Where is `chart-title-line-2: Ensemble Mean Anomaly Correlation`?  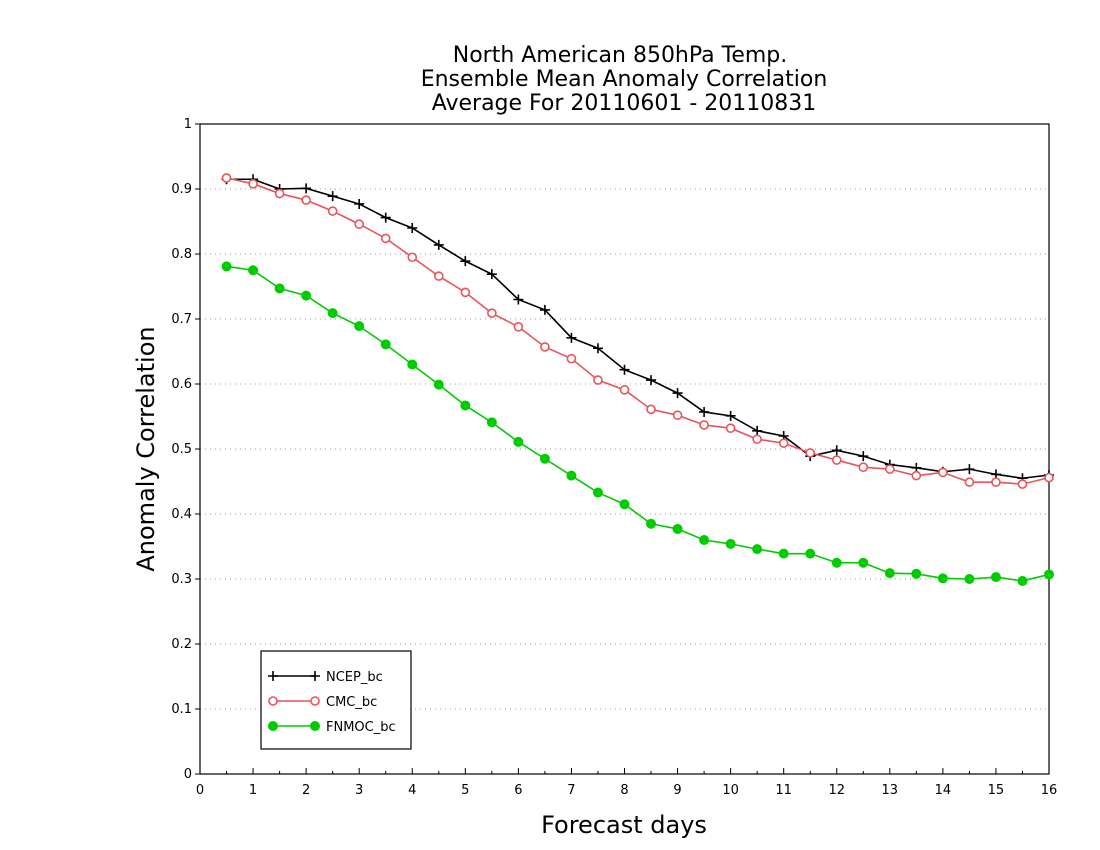
chart-title-line-2: Ensemble Mean Anomaly Correlation is located at coordinates (624, 79).